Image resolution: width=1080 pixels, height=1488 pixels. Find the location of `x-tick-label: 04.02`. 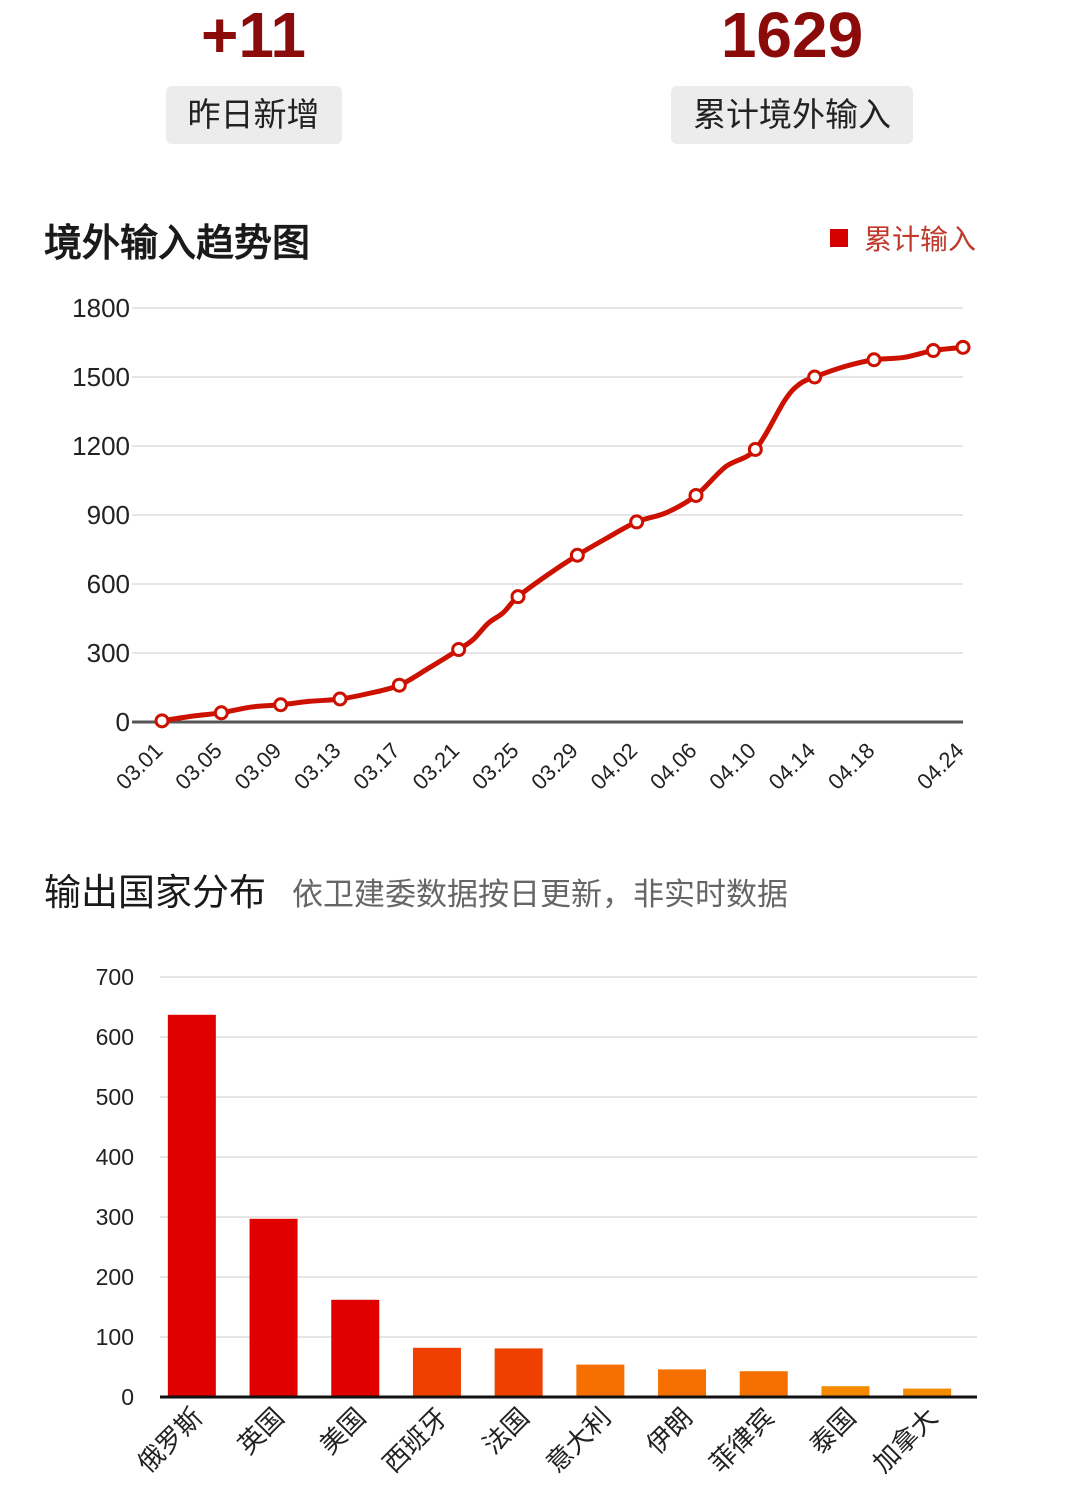

x-tick-label: 04.02 is located at coordinates (614, 766).